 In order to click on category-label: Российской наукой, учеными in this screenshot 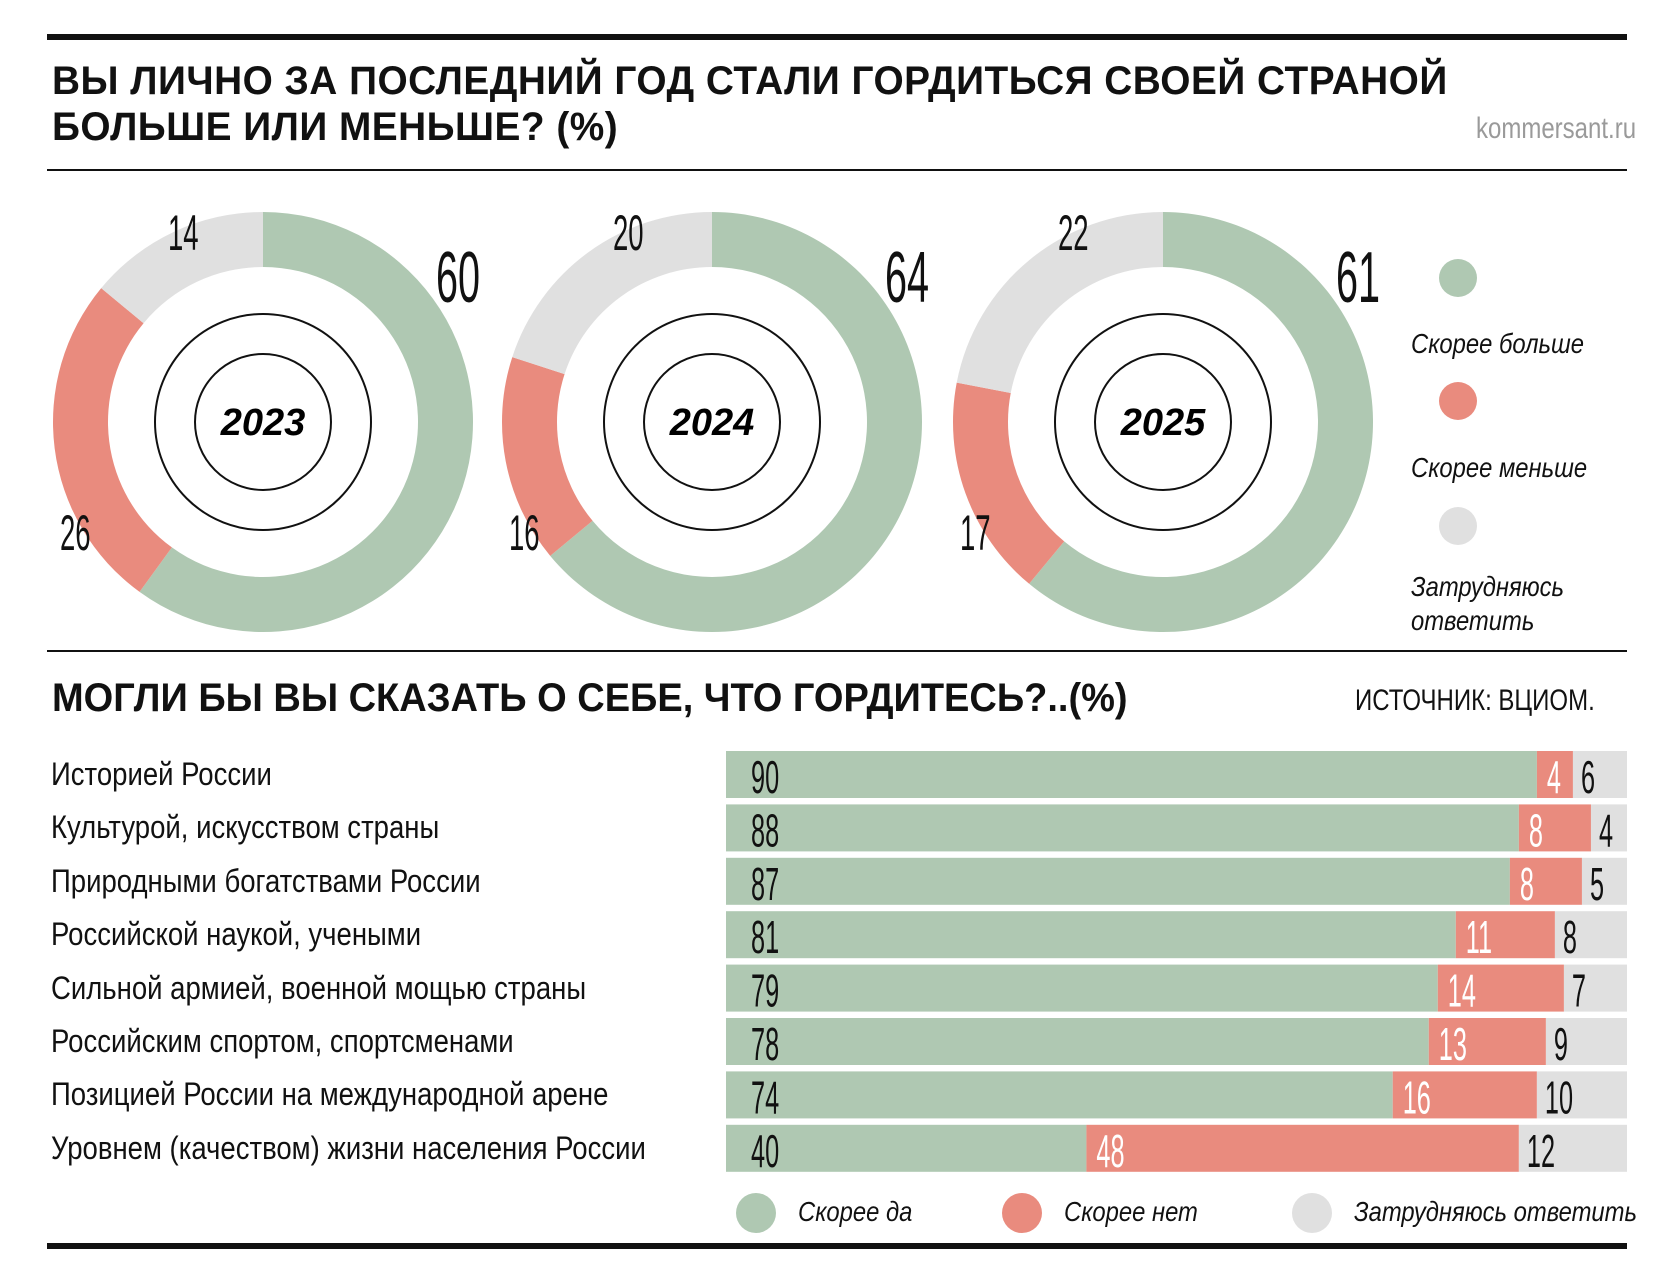, I will do `click(236, 934)`.